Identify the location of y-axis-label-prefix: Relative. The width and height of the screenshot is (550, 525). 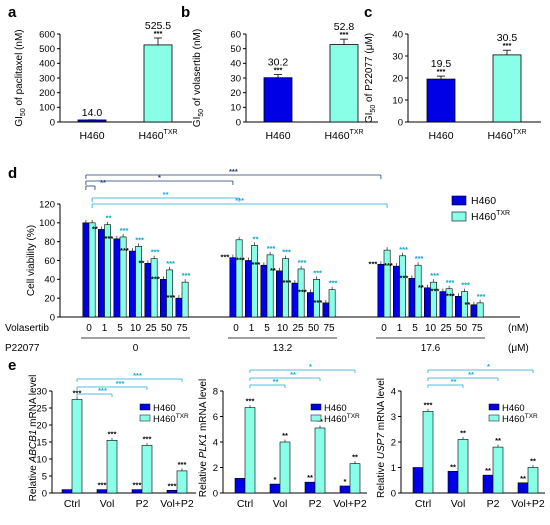
(203, 477).